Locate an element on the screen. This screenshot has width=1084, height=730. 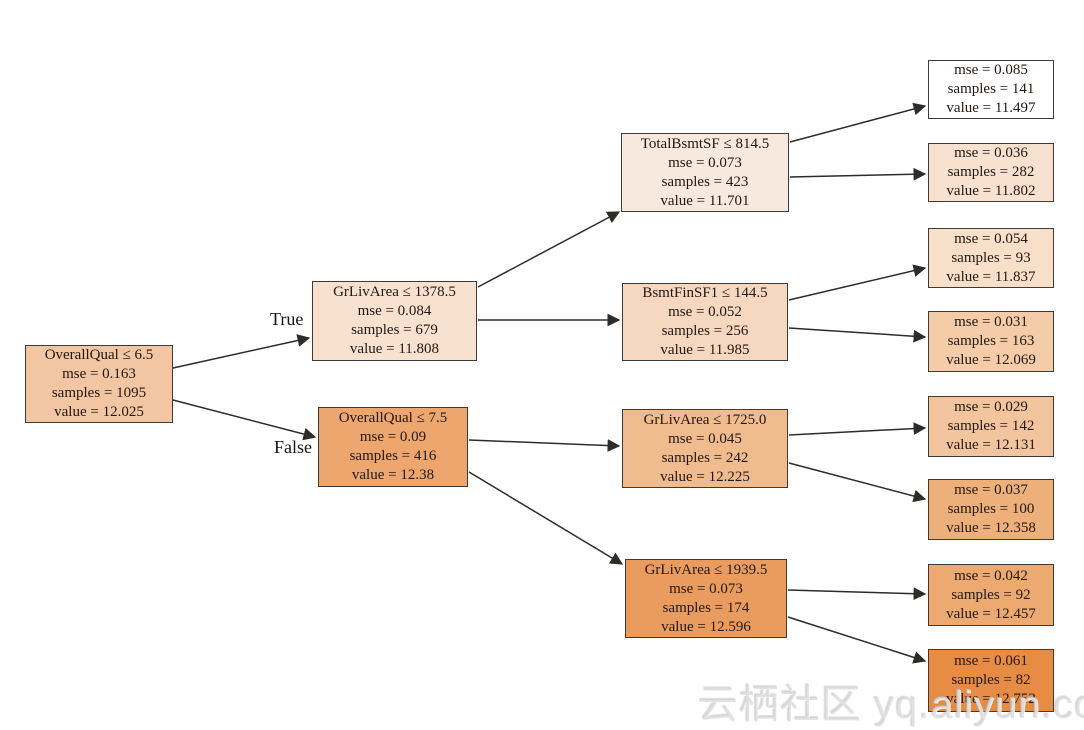
node-value: value = 11.808 is located at coordinates (394, 349).